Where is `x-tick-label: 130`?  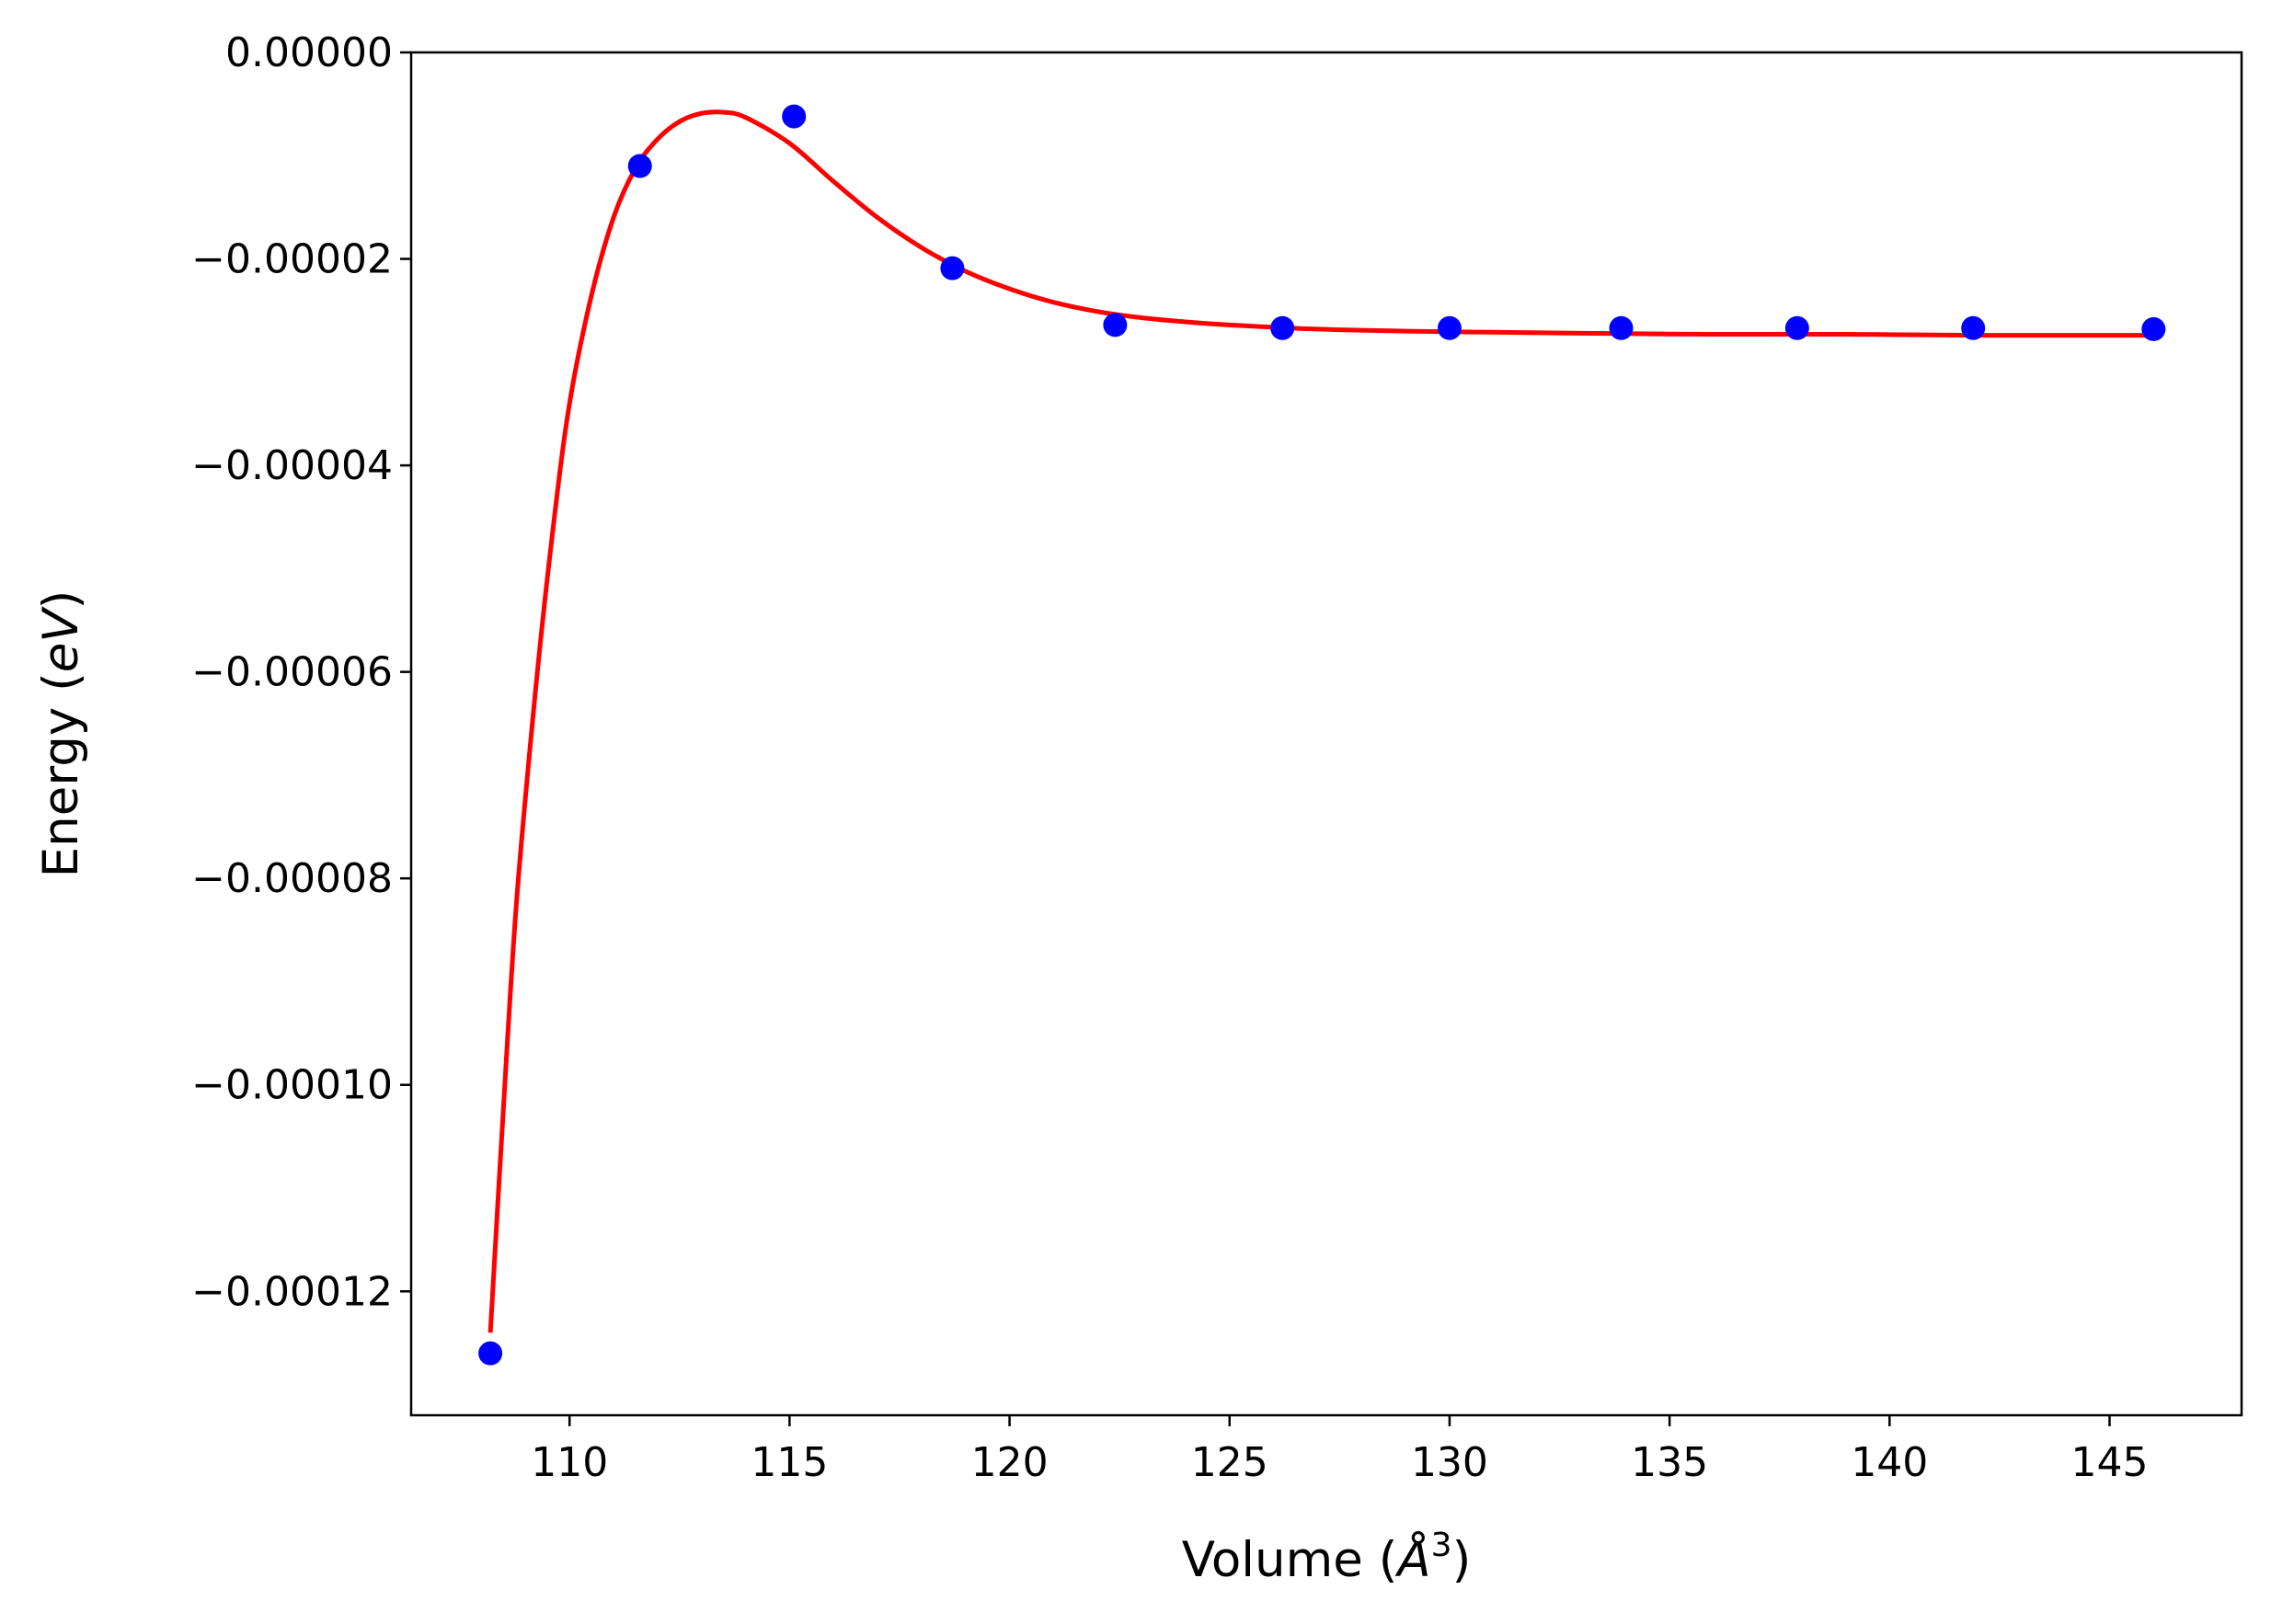 x-tick-label: 130 is located at coordinates (1449, 1463).